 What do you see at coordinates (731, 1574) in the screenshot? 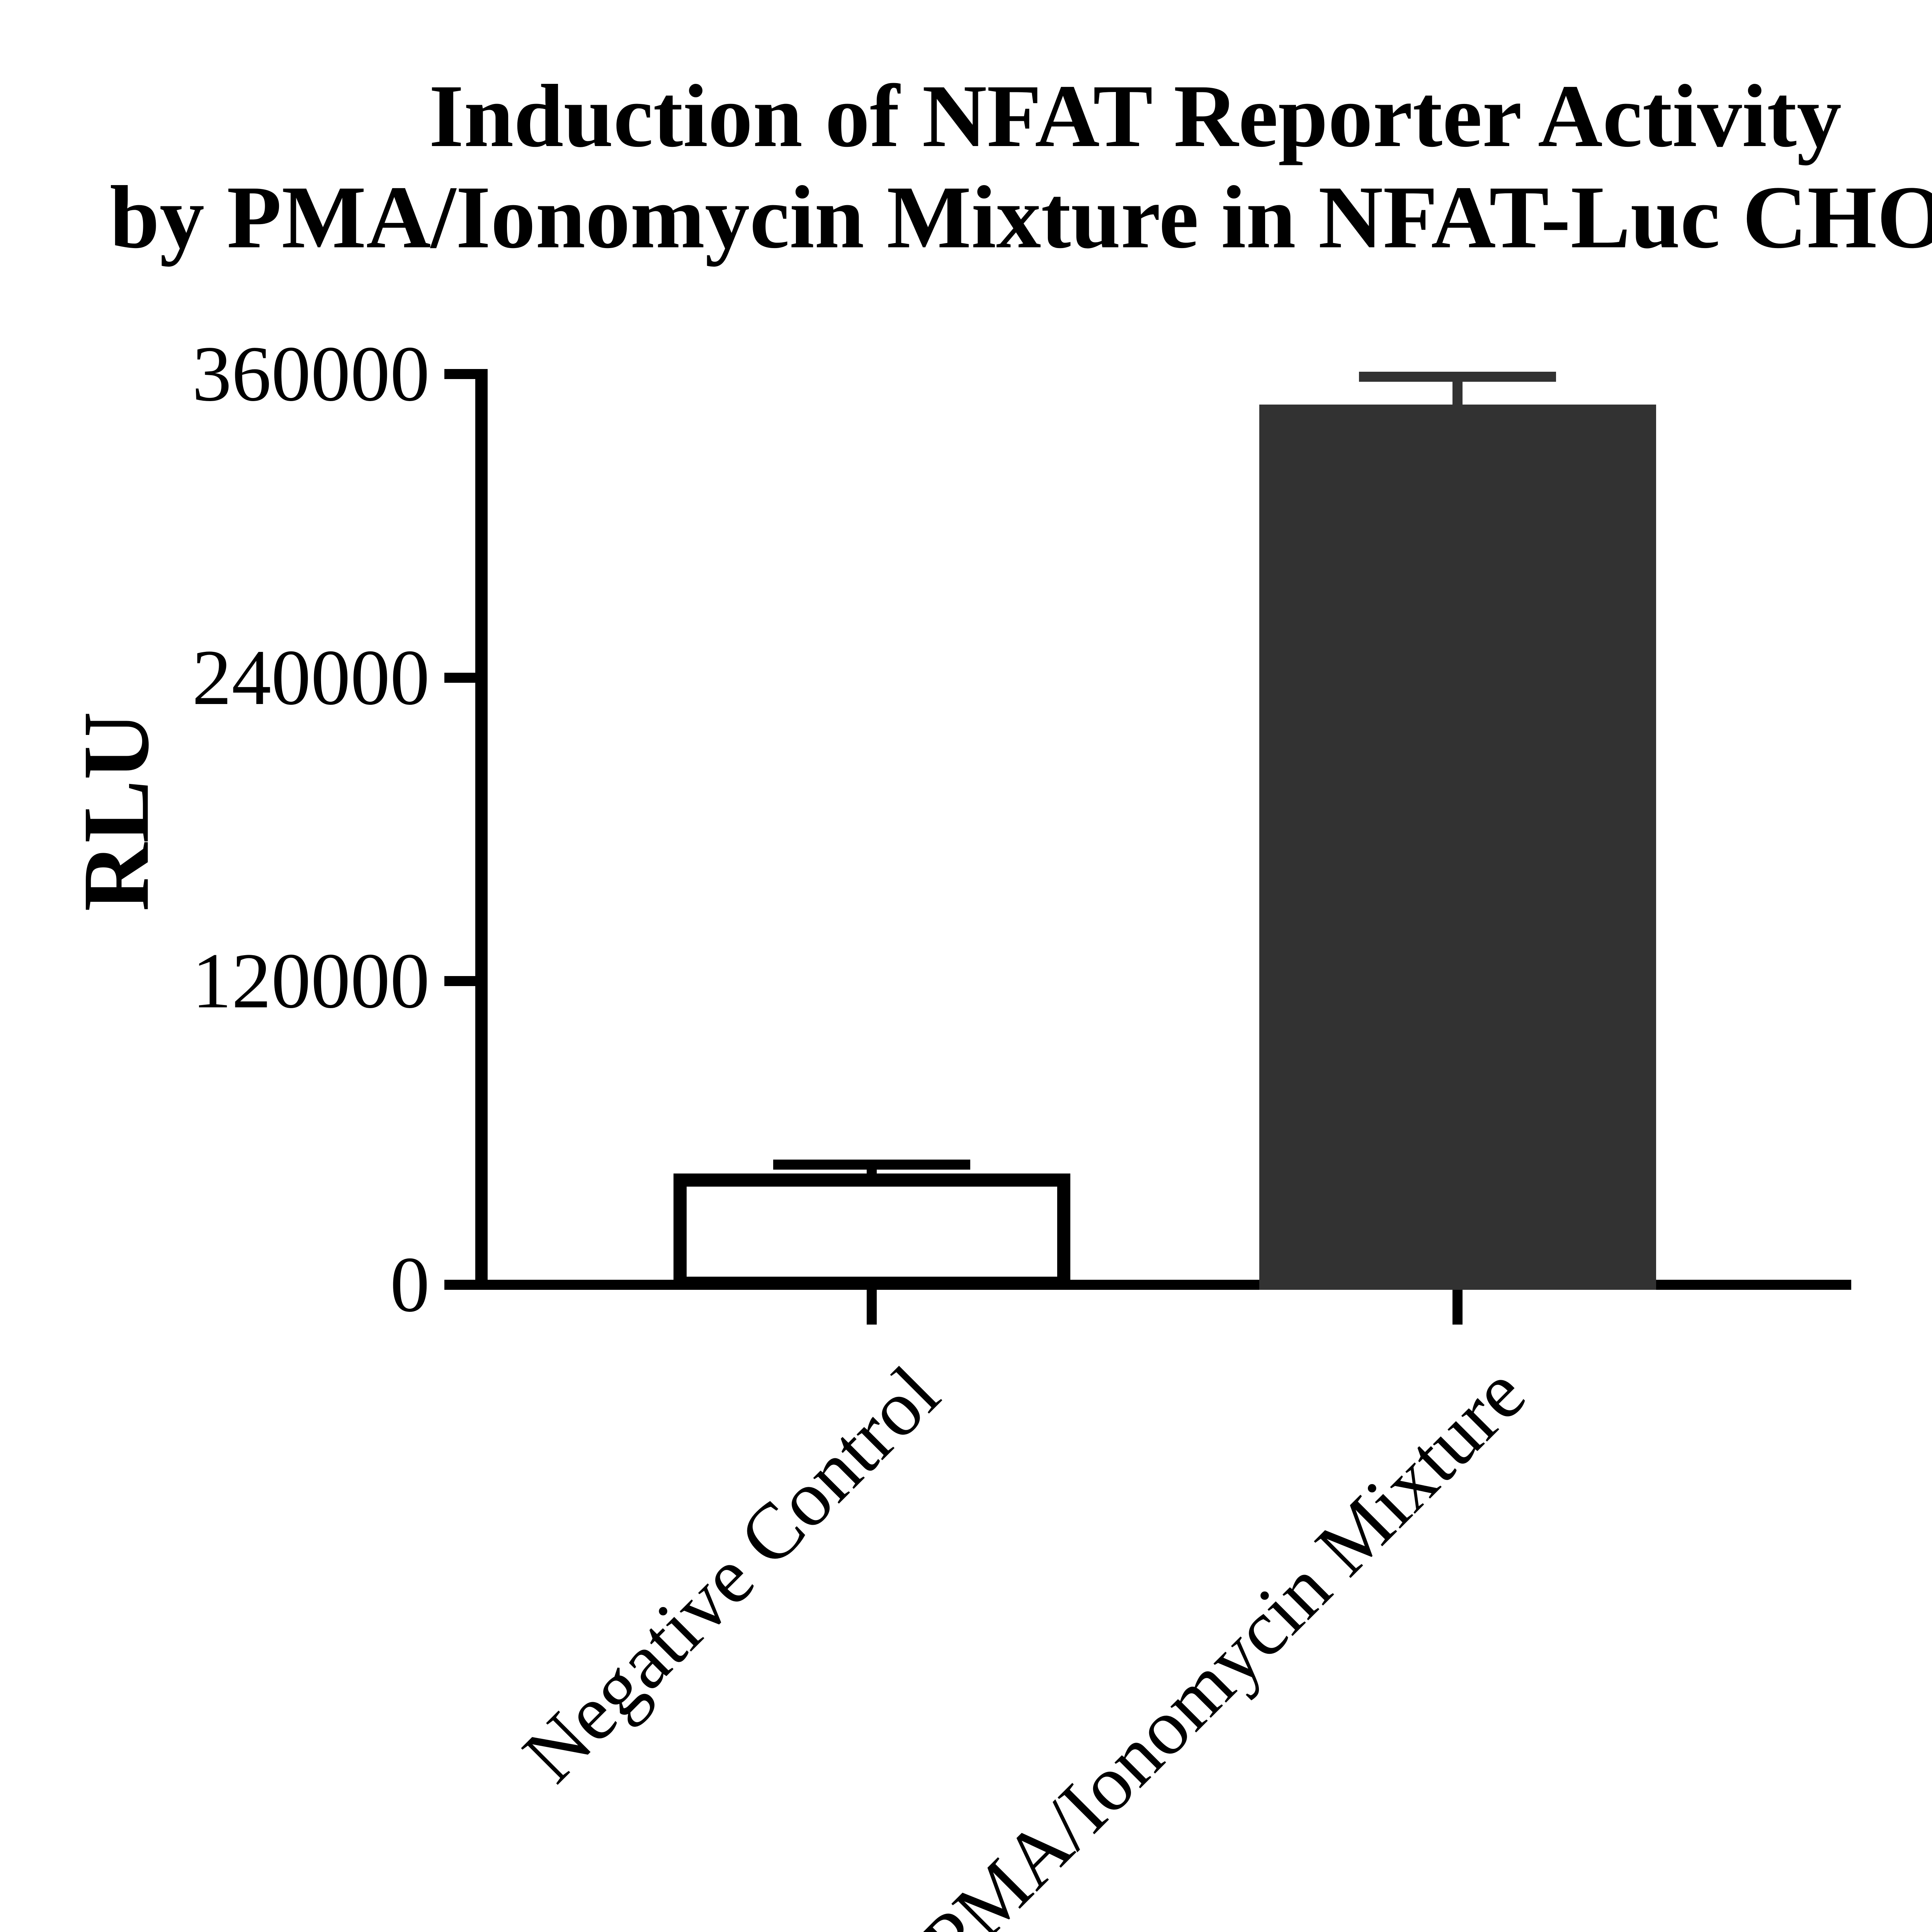
I see `x-category-label: Negative Control` at bounding box center [731, 1574].